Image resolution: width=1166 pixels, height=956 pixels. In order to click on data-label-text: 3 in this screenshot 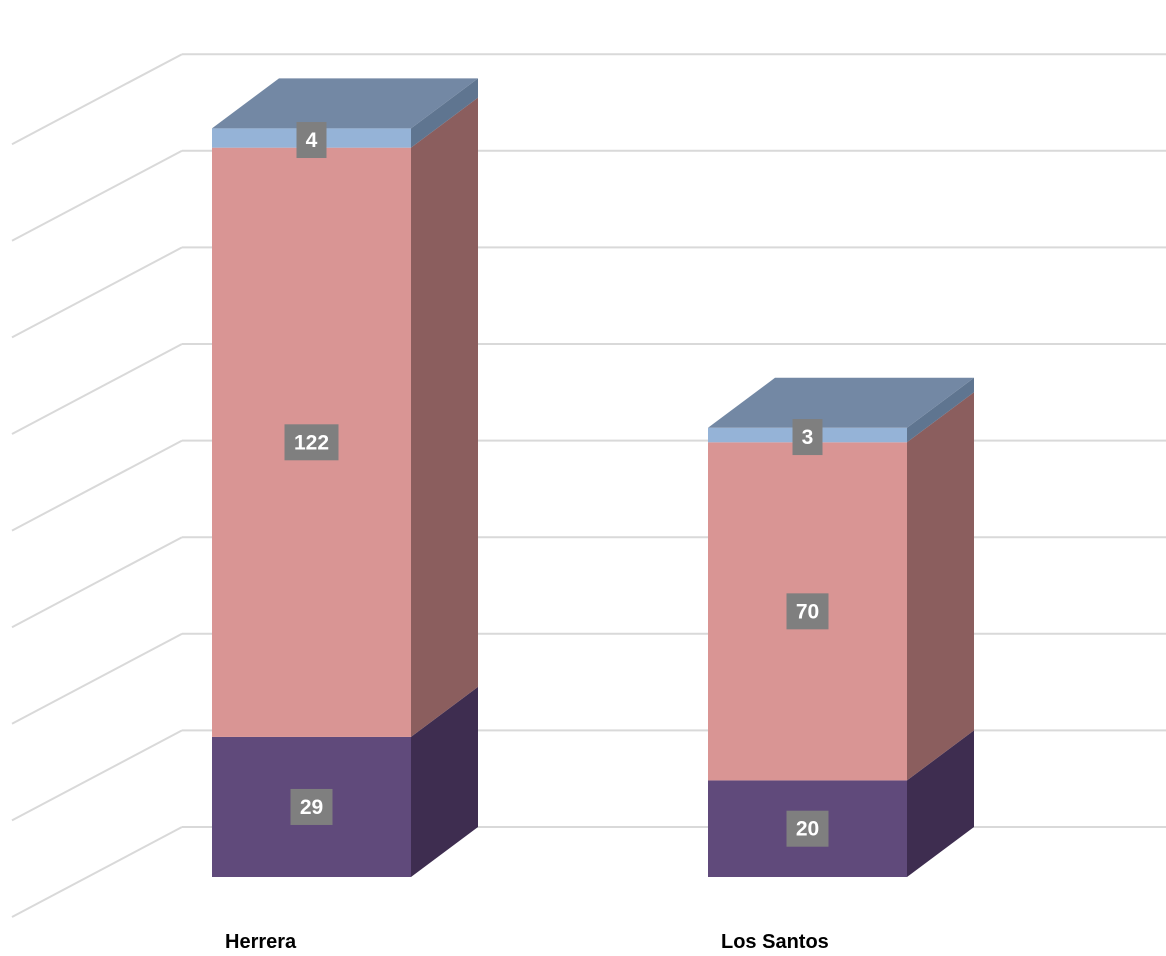, I will do `click(808, 437)`.